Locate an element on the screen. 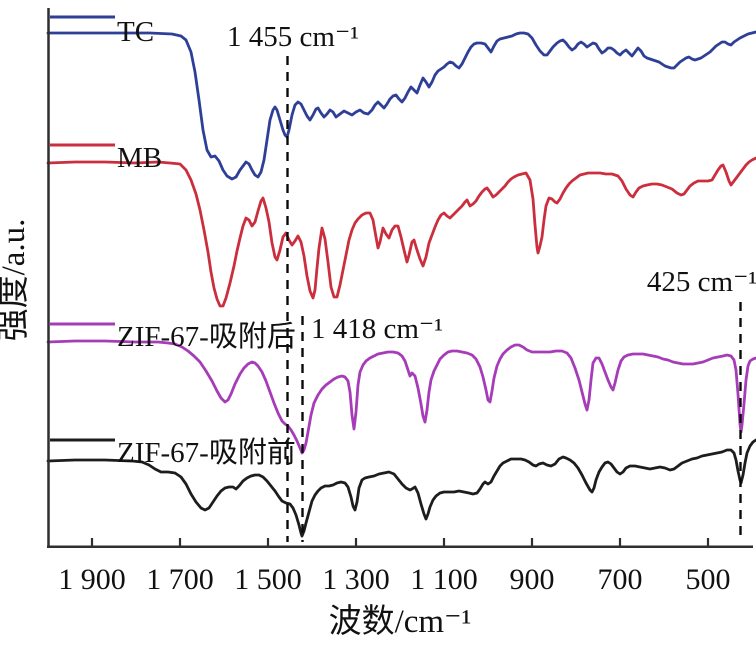  annotation-label: 1 455 cm⁻¹ is located at coordinates (293, 37).